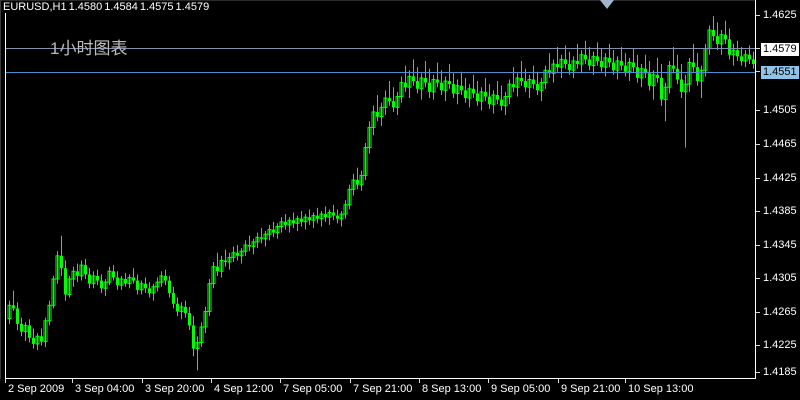  I want to click on price-axis-label: 1.4625, so click(780, 15).